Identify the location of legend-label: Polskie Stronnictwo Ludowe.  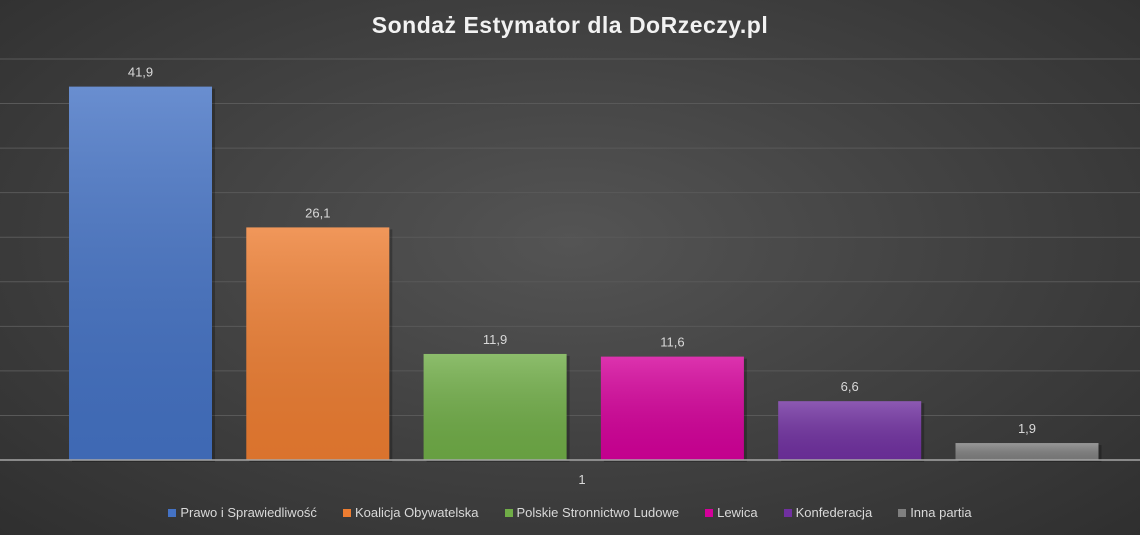
(598, 512).